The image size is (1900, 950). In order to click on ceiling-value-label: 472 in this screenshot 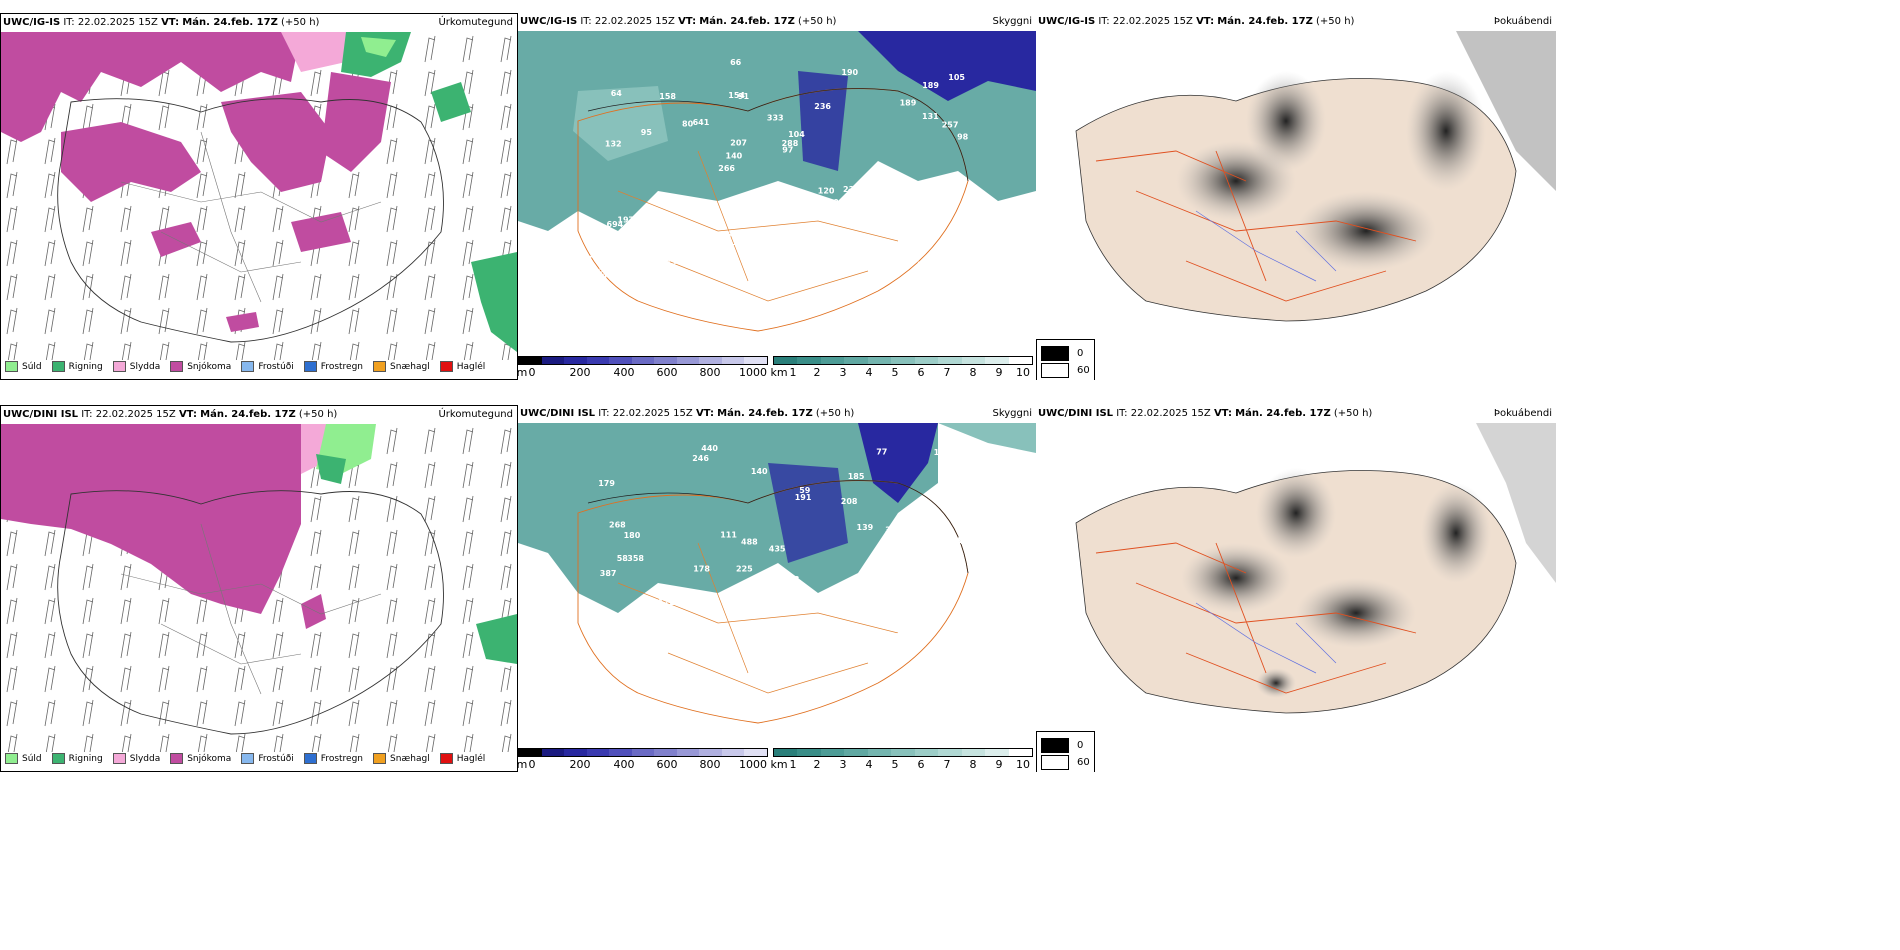, I will do `click(895, 538)`.